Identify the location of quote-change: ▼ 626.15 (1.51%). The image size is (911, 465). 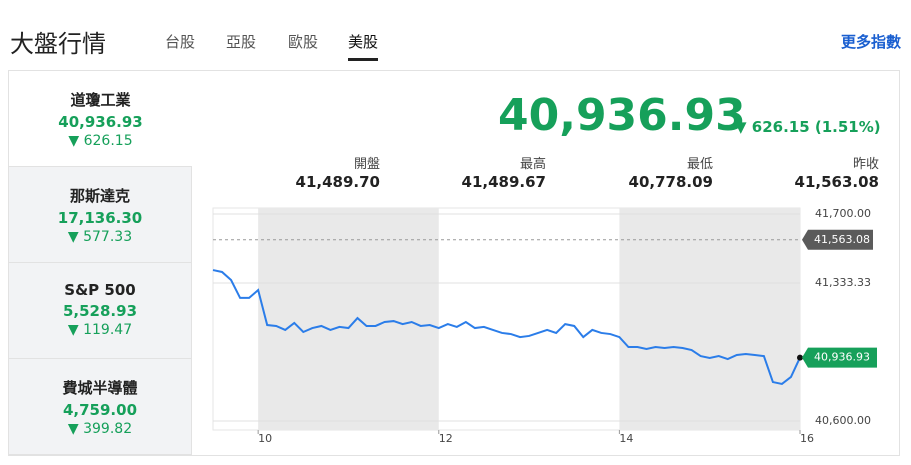
(808, 127).